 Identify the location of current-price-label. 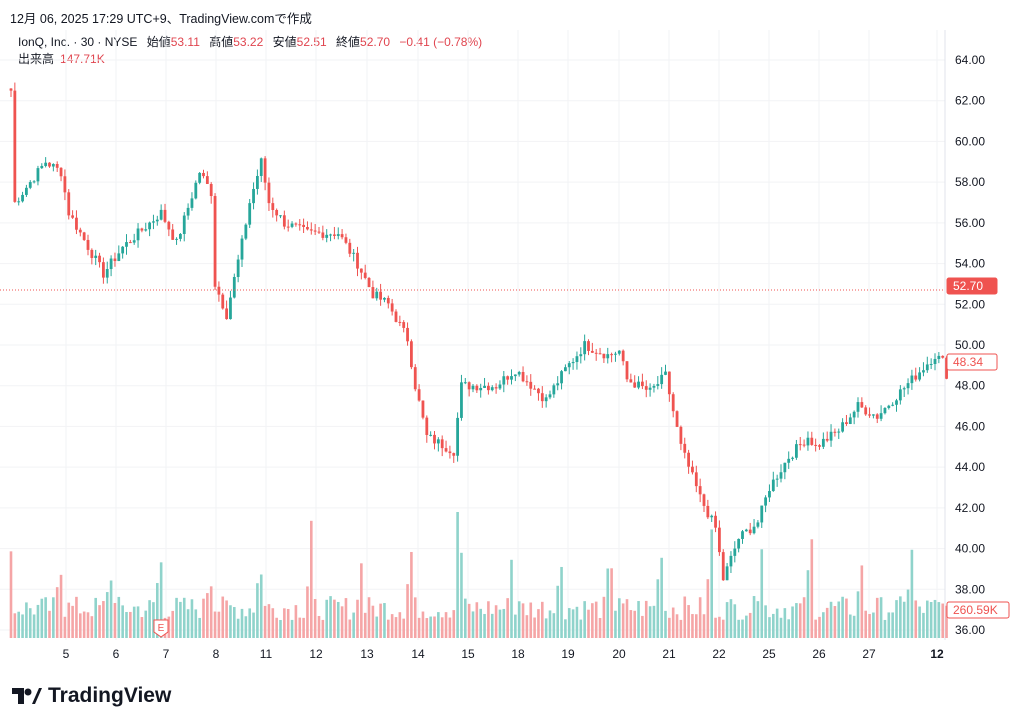
(972, 362).